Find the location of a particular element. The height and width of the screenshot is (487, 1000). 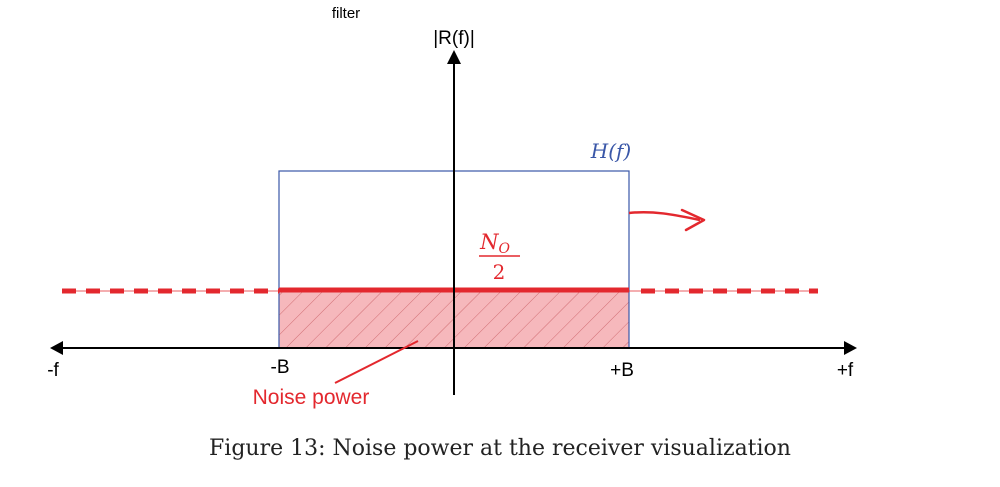

output-arrowhead-icon is located at coordinates (693, 220).